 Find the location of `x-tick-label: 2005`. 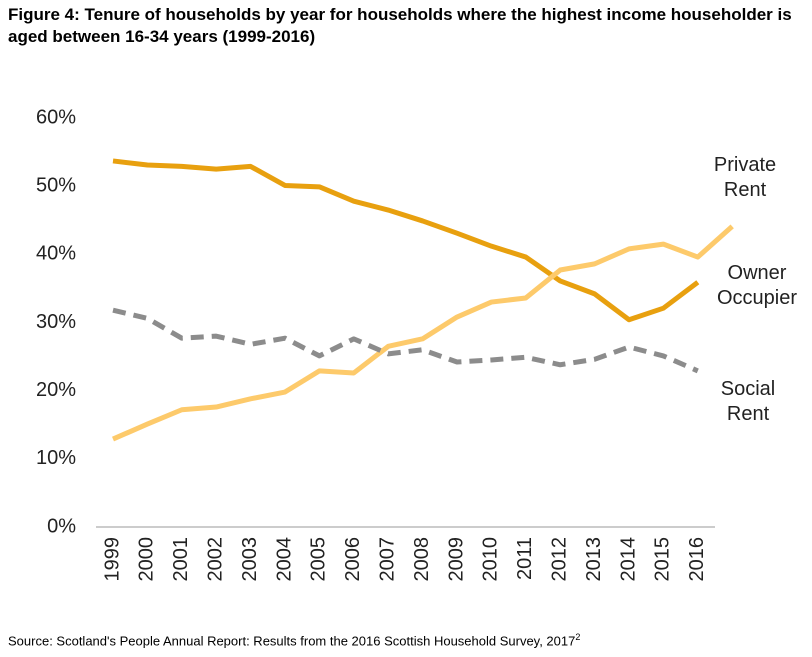

x-tick-label: 2005 is located at coordinates (319, 559).